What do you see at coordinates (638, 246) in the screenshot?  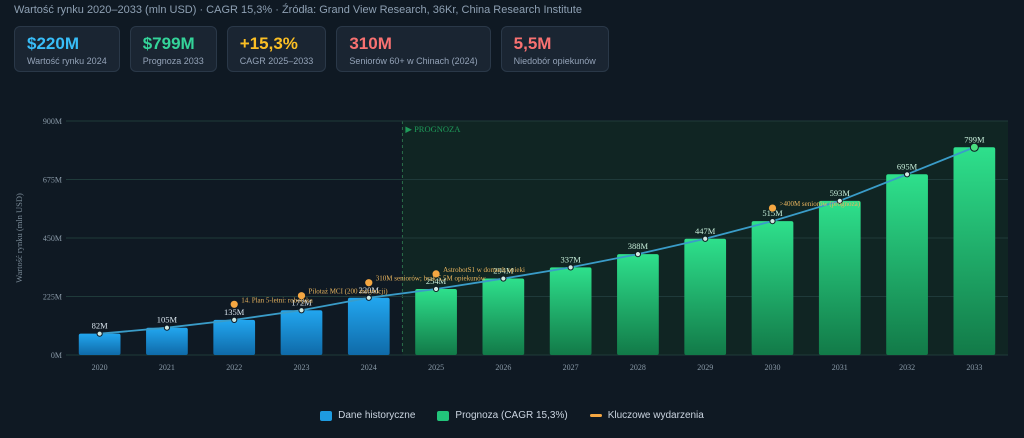 I see `data-label: 388M` at bounding box center [638, 246].